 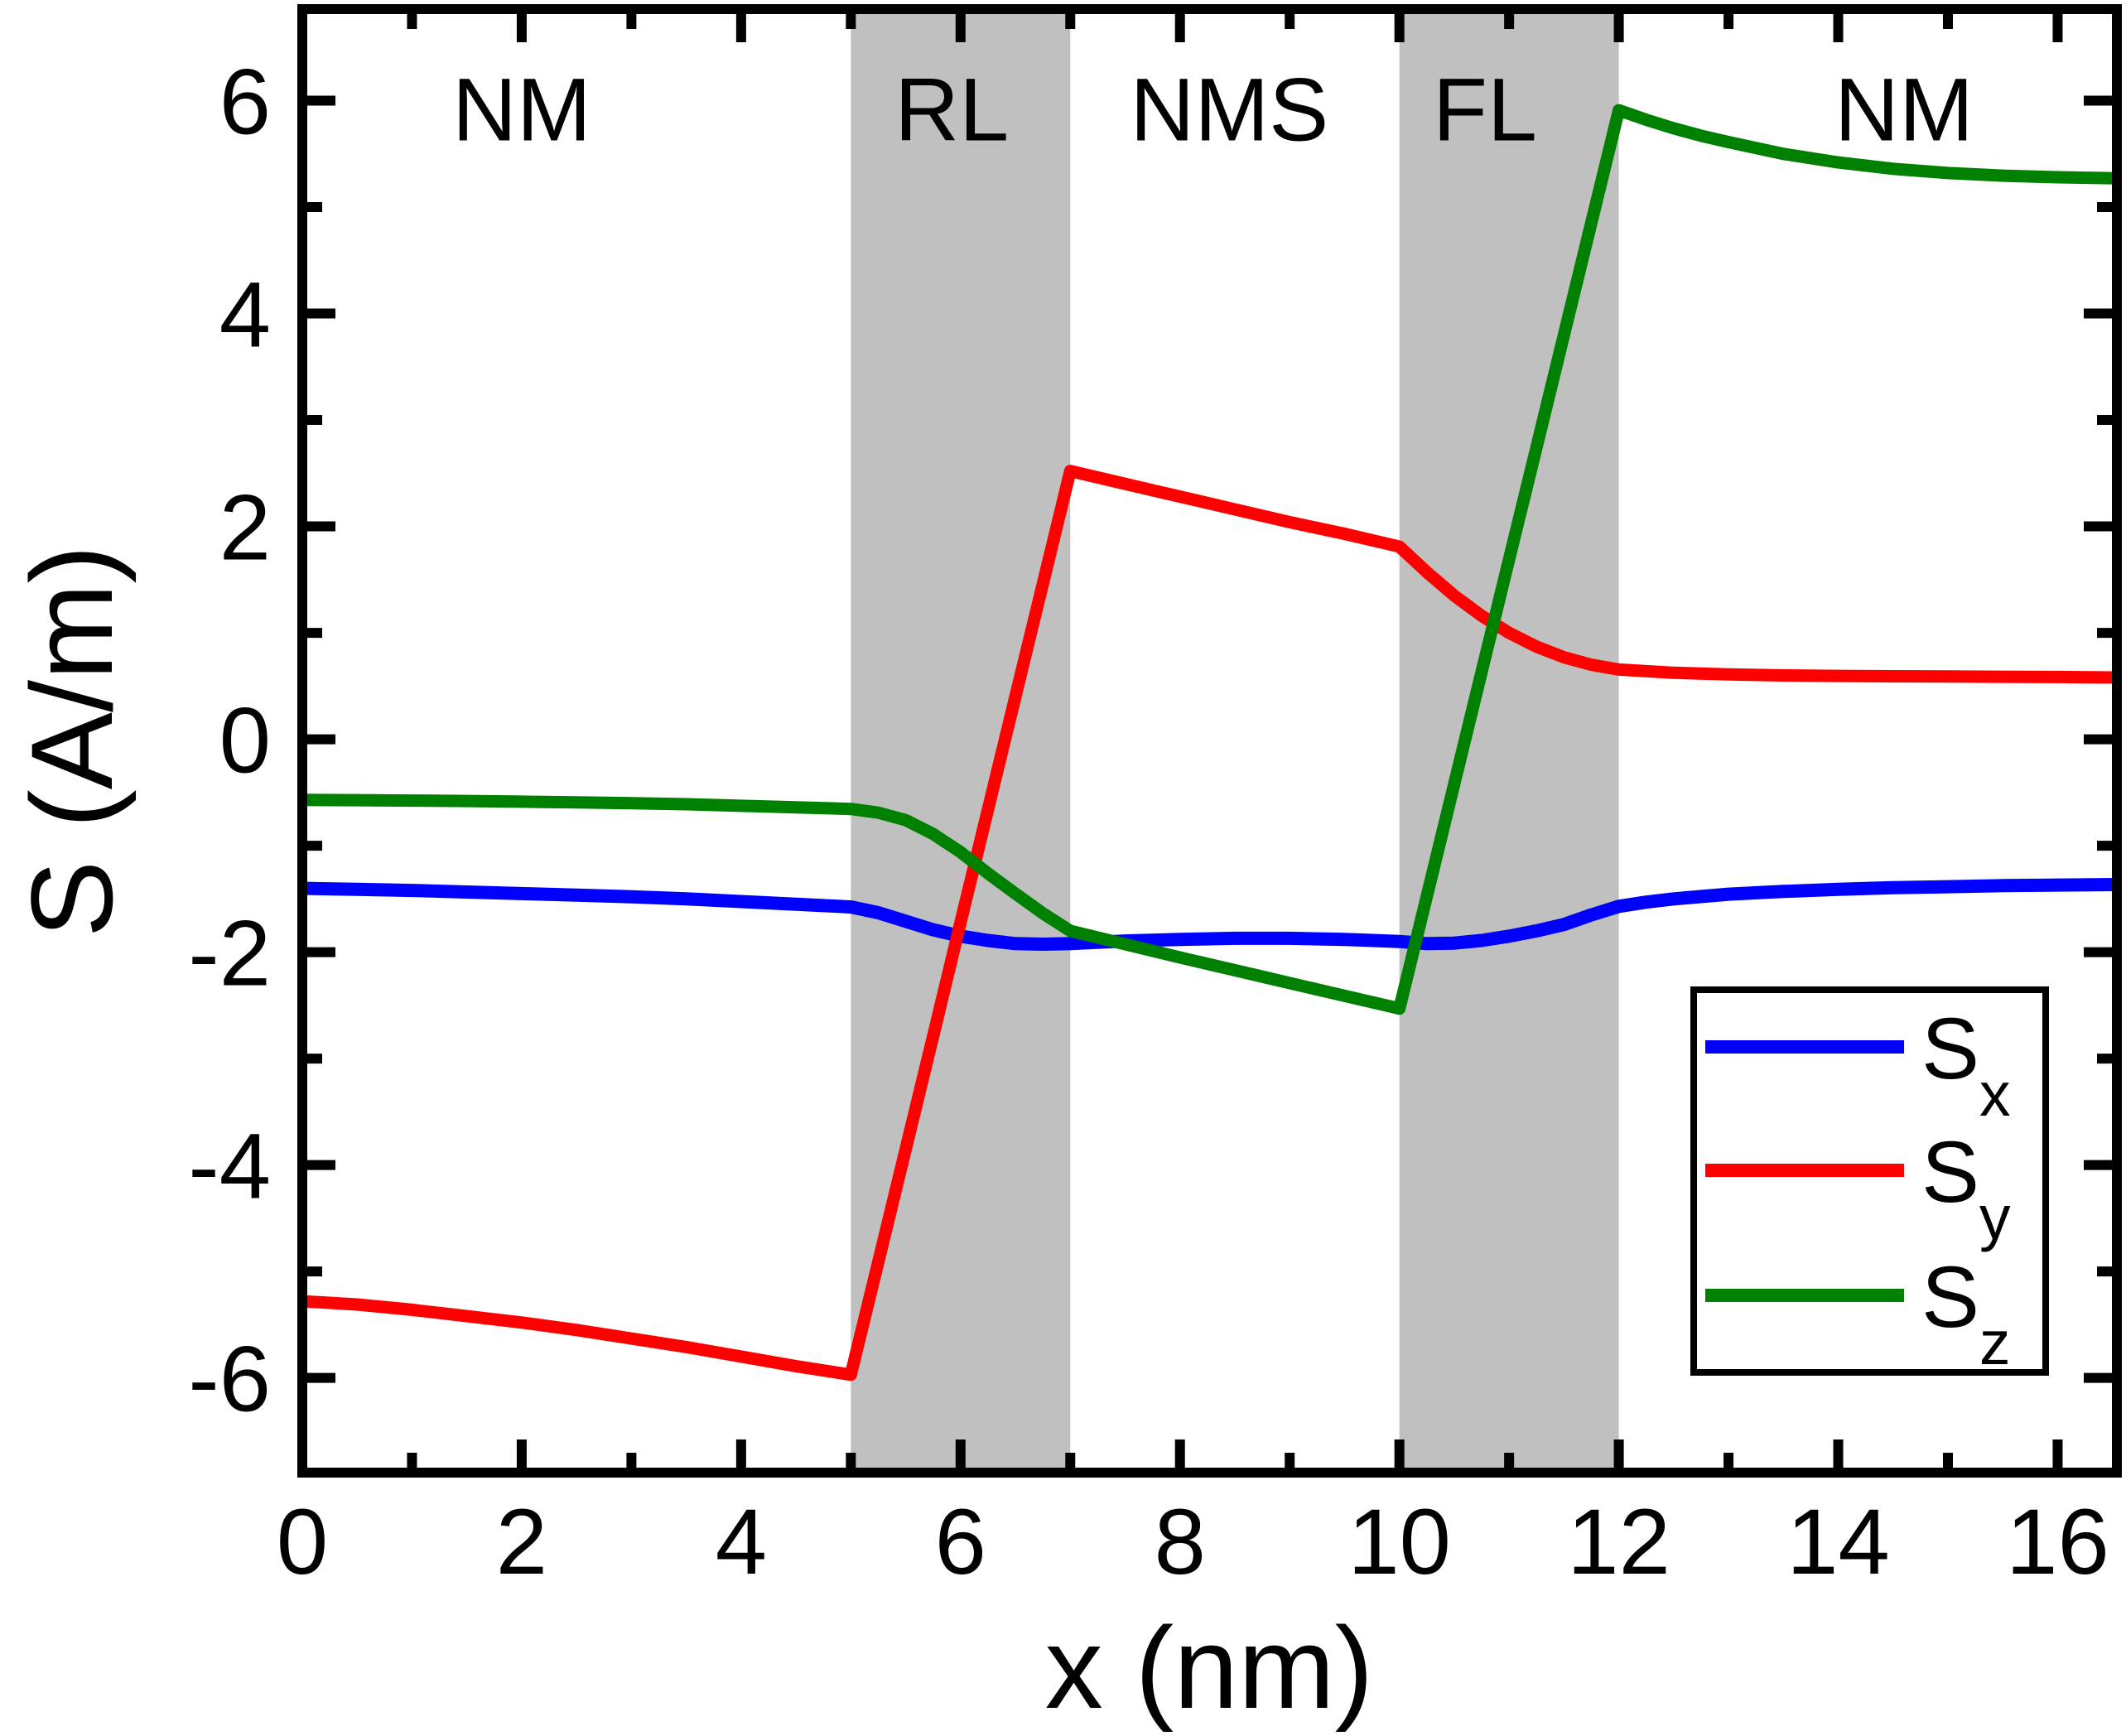 What do you see at coordinates (245, 741) in the screenshot?
I see `y-tick-label: 0` at bounding box center [245, 741].